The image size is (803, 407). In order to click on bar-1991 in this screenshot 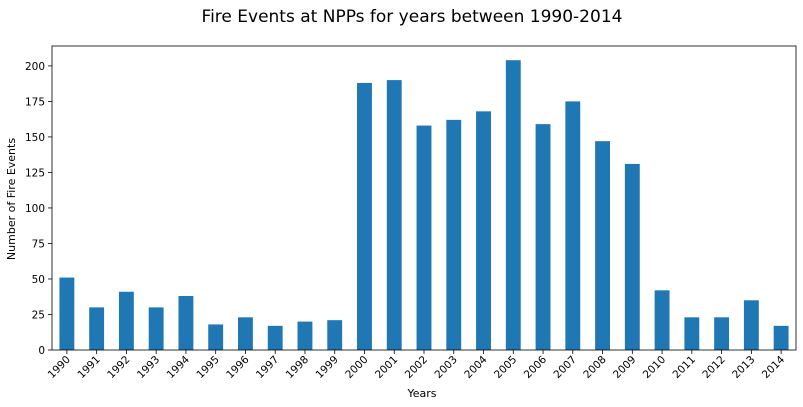, I will do `click(97, 328)`.